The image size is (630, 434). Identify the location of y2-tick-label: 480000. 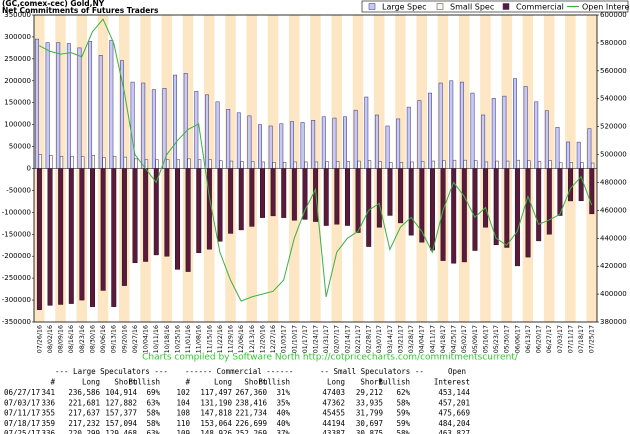
(613, 182).